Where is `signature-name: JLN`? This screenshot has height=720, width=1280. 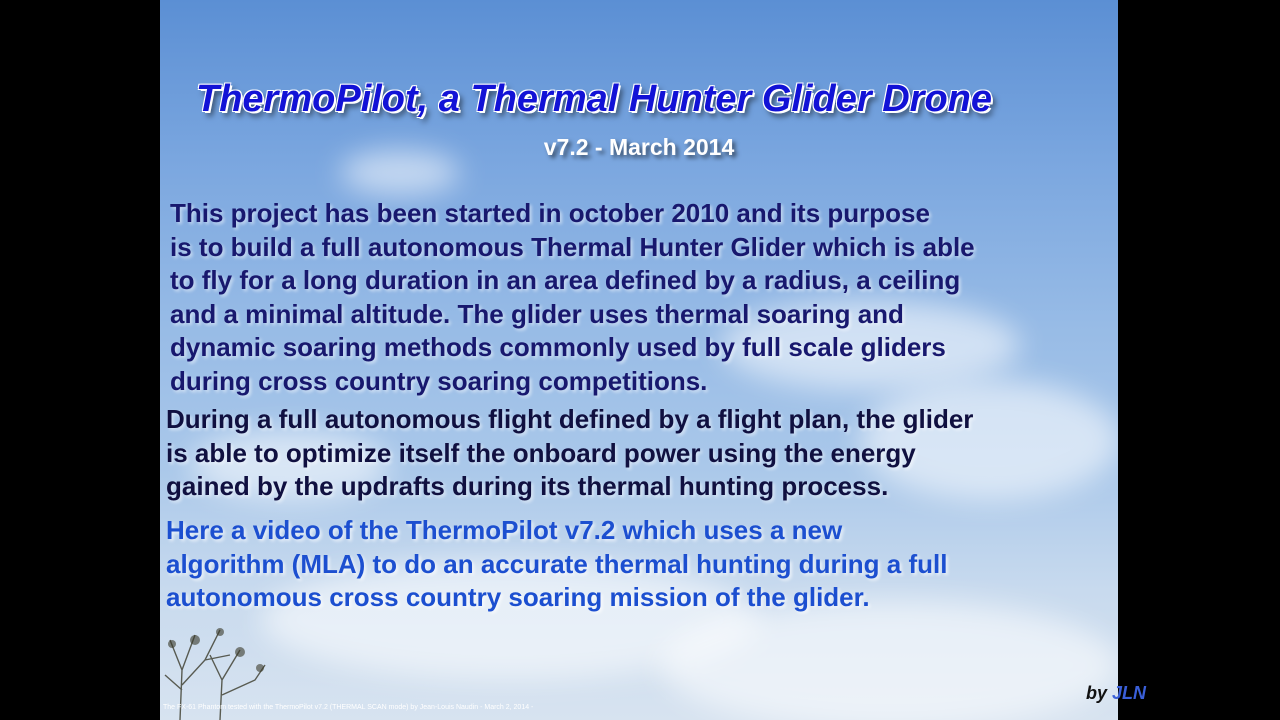 signature-name: JLN is located at coordinates (1129, 693).